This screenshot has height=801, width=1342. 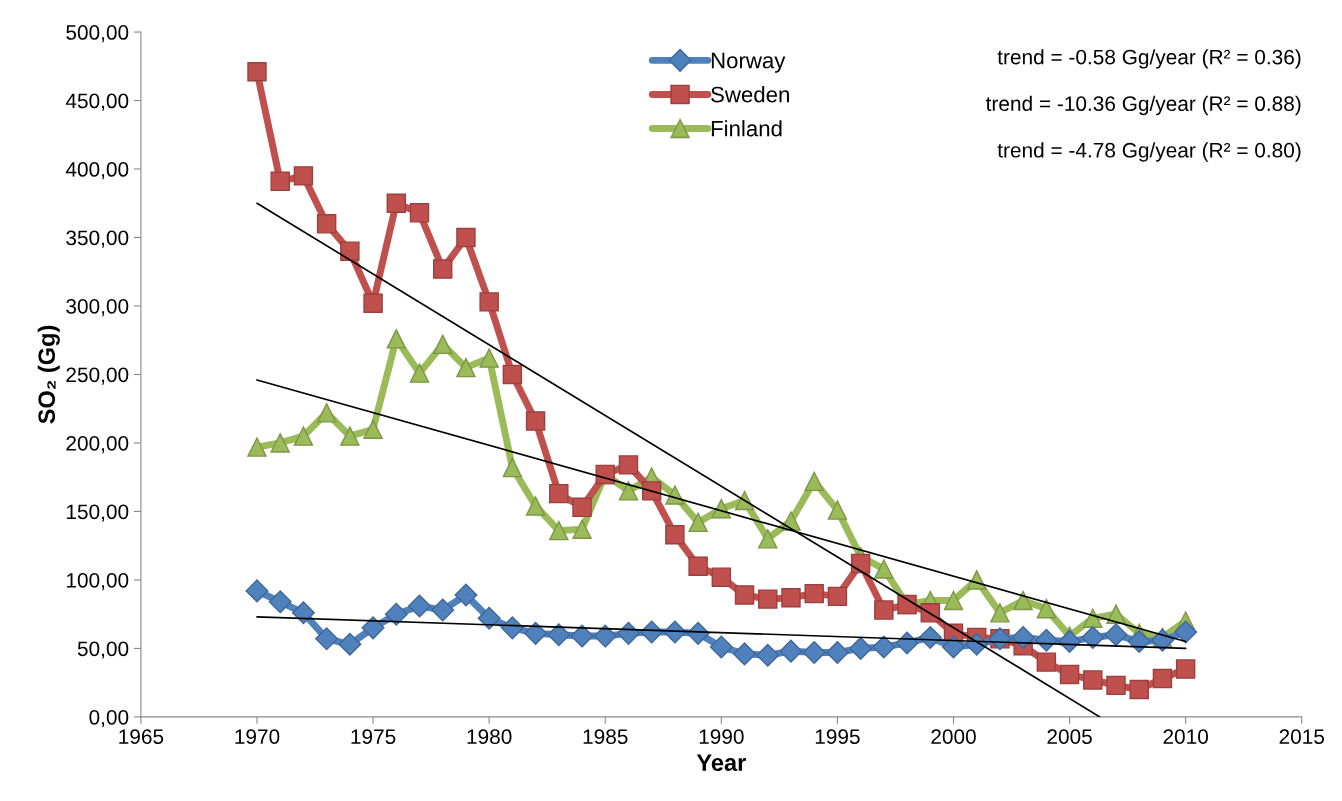 I want to click on legend-label: Sweden, so click(x=750, y=94).